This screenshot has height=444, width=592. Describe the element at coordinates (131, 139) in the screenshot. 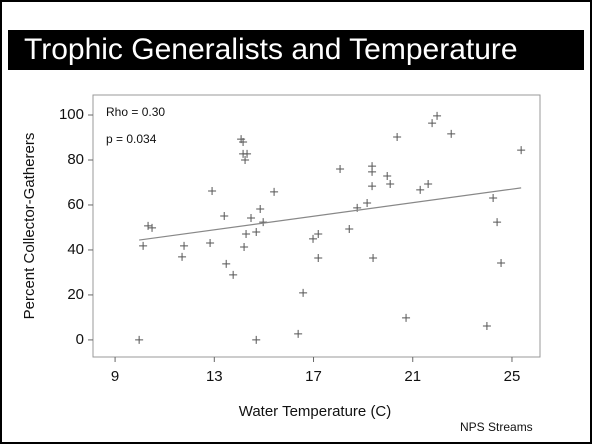

I see `annotation: p = 0.034` at that location.